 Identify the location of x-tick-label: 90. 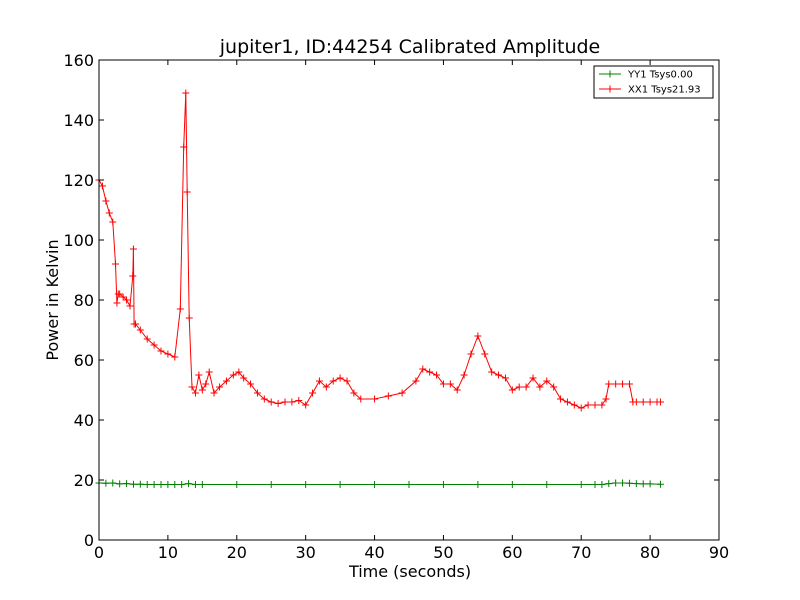
(719, 552).